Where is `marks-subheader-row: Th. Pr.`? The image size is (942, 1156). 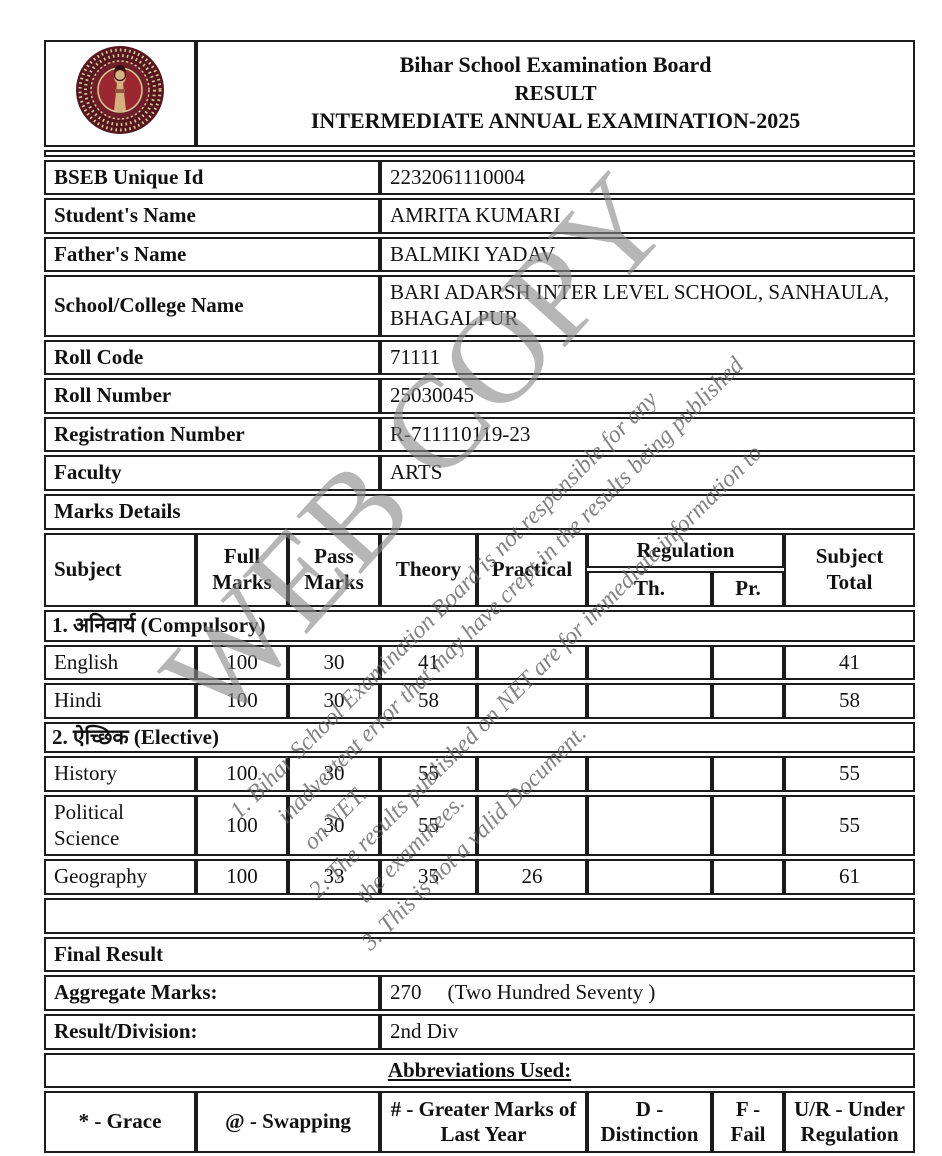
marks-subheader-row: Th. Pr. is located at coordinates (479, 589).